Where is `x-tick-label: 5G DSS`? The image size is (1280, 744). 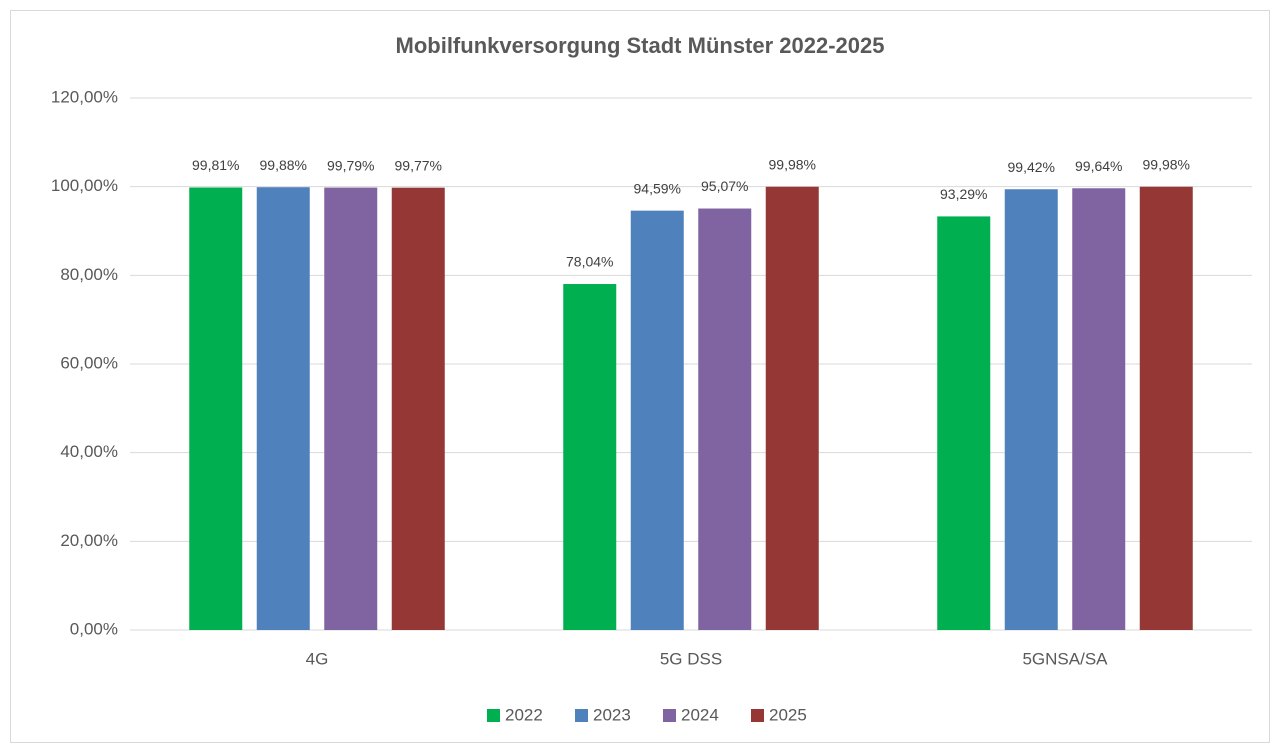 x-tick-label: 5G DSS is located at coordinates (691, 658).